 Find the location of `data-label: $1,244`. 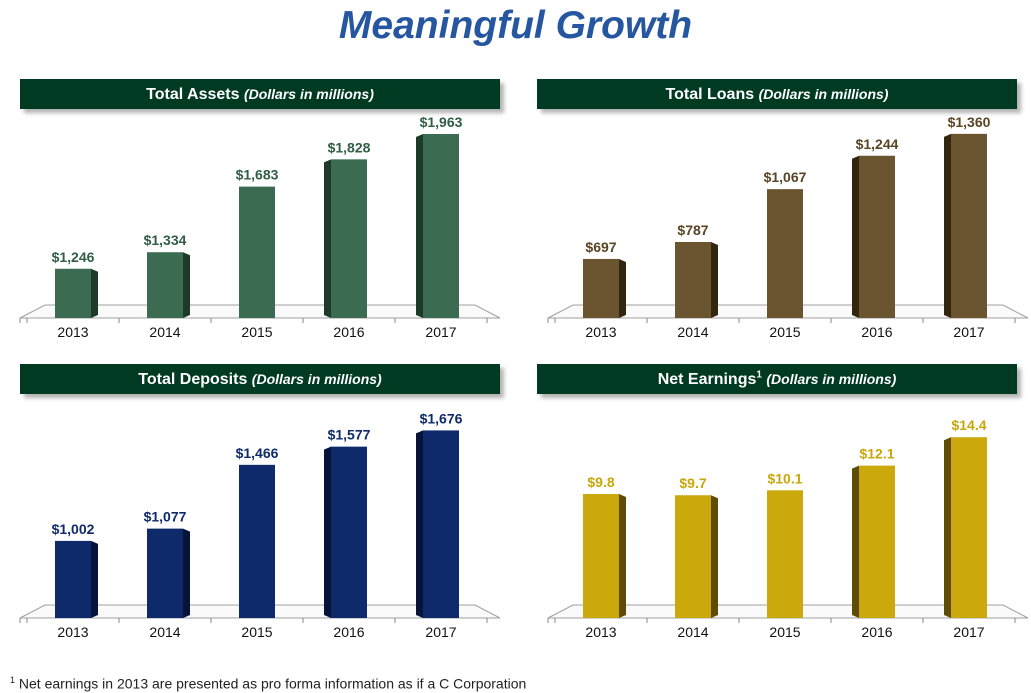

data-label: $1,244 is located at coordinates (877, 144).